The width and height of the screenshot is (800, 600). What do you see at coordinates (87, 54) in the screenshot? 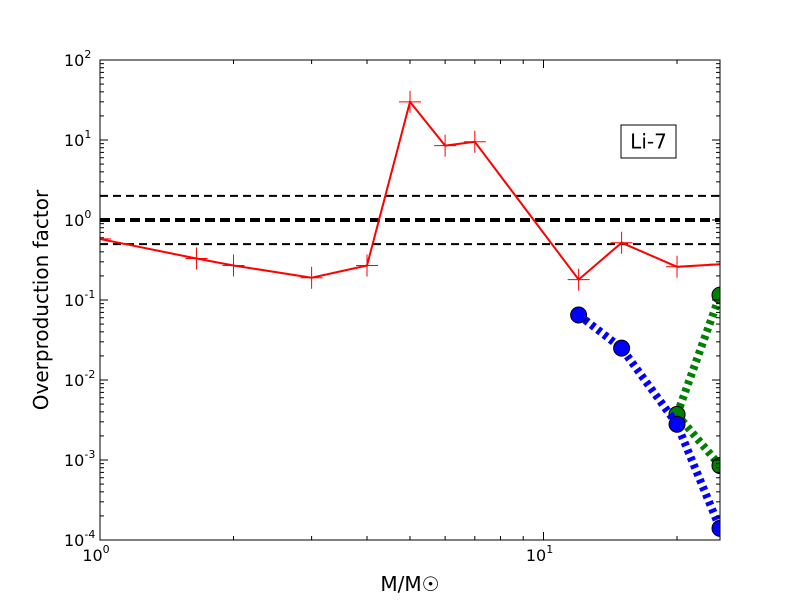
I see `y-tick-exponent: 2` at bounding box center [87, 54].